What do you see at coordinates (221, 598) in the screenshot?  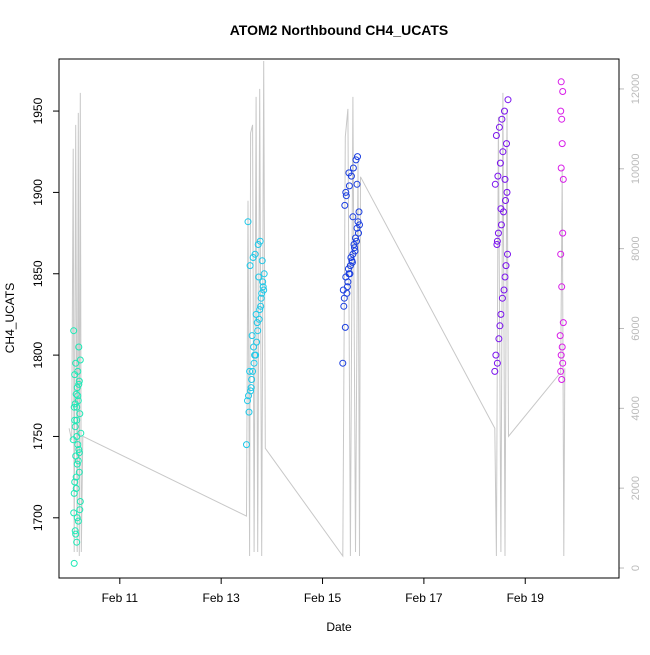 I see `x-tick-label: Feb 13` at bounding box center [221, 598].